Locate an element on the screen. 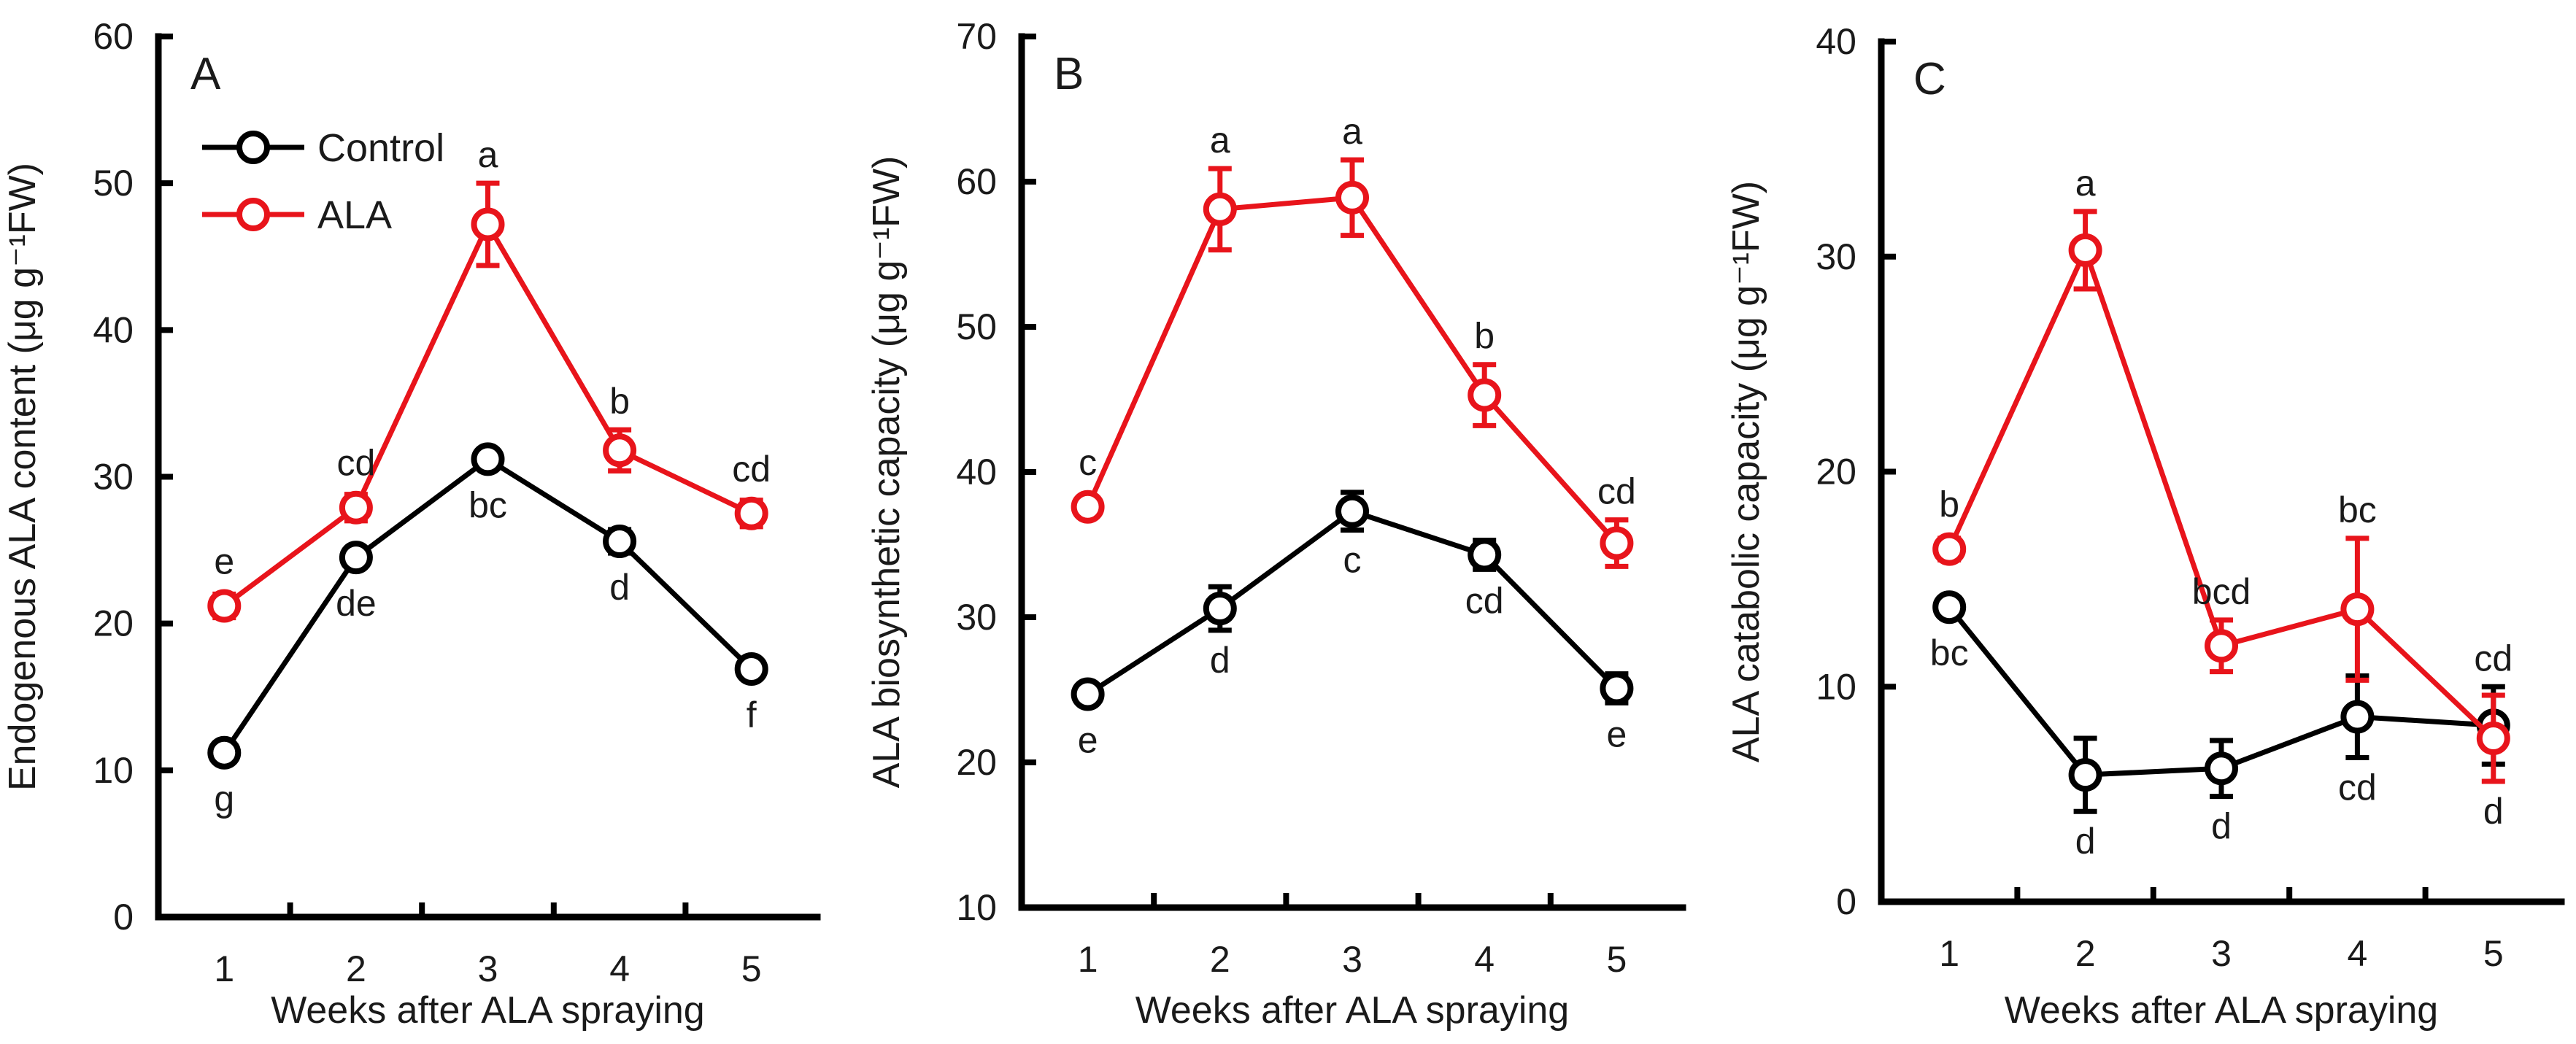 The image size is (2576, 1044). significance-label: de is located at coordinates (356, 603).